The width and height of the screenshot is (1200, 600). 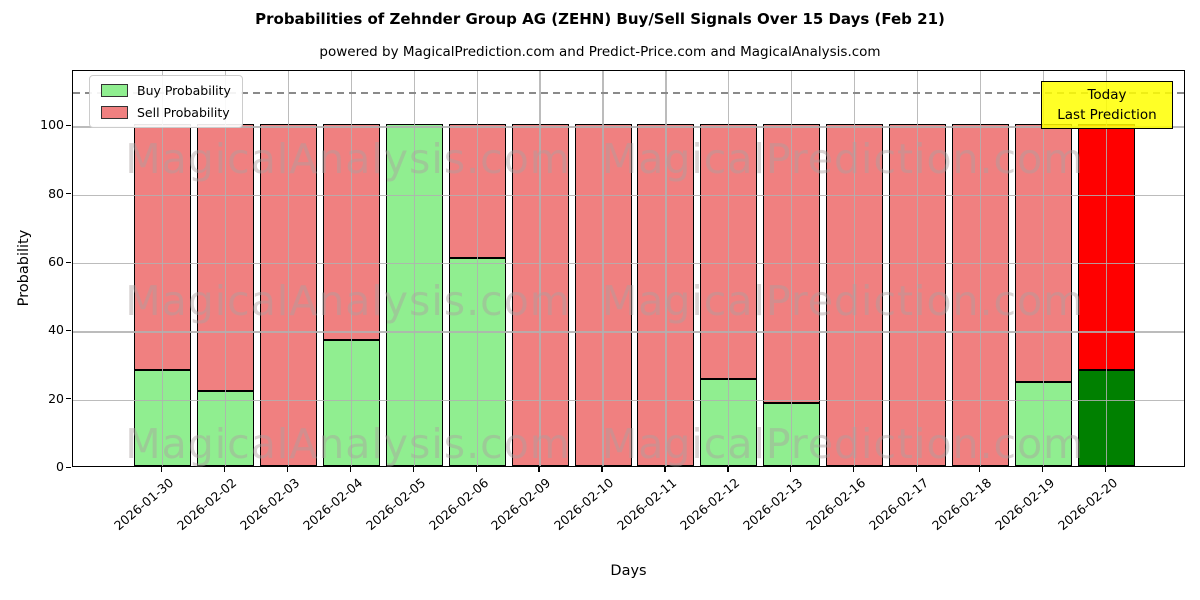 I want to click on x-axis-label: Days, so click(x=628, y=571).